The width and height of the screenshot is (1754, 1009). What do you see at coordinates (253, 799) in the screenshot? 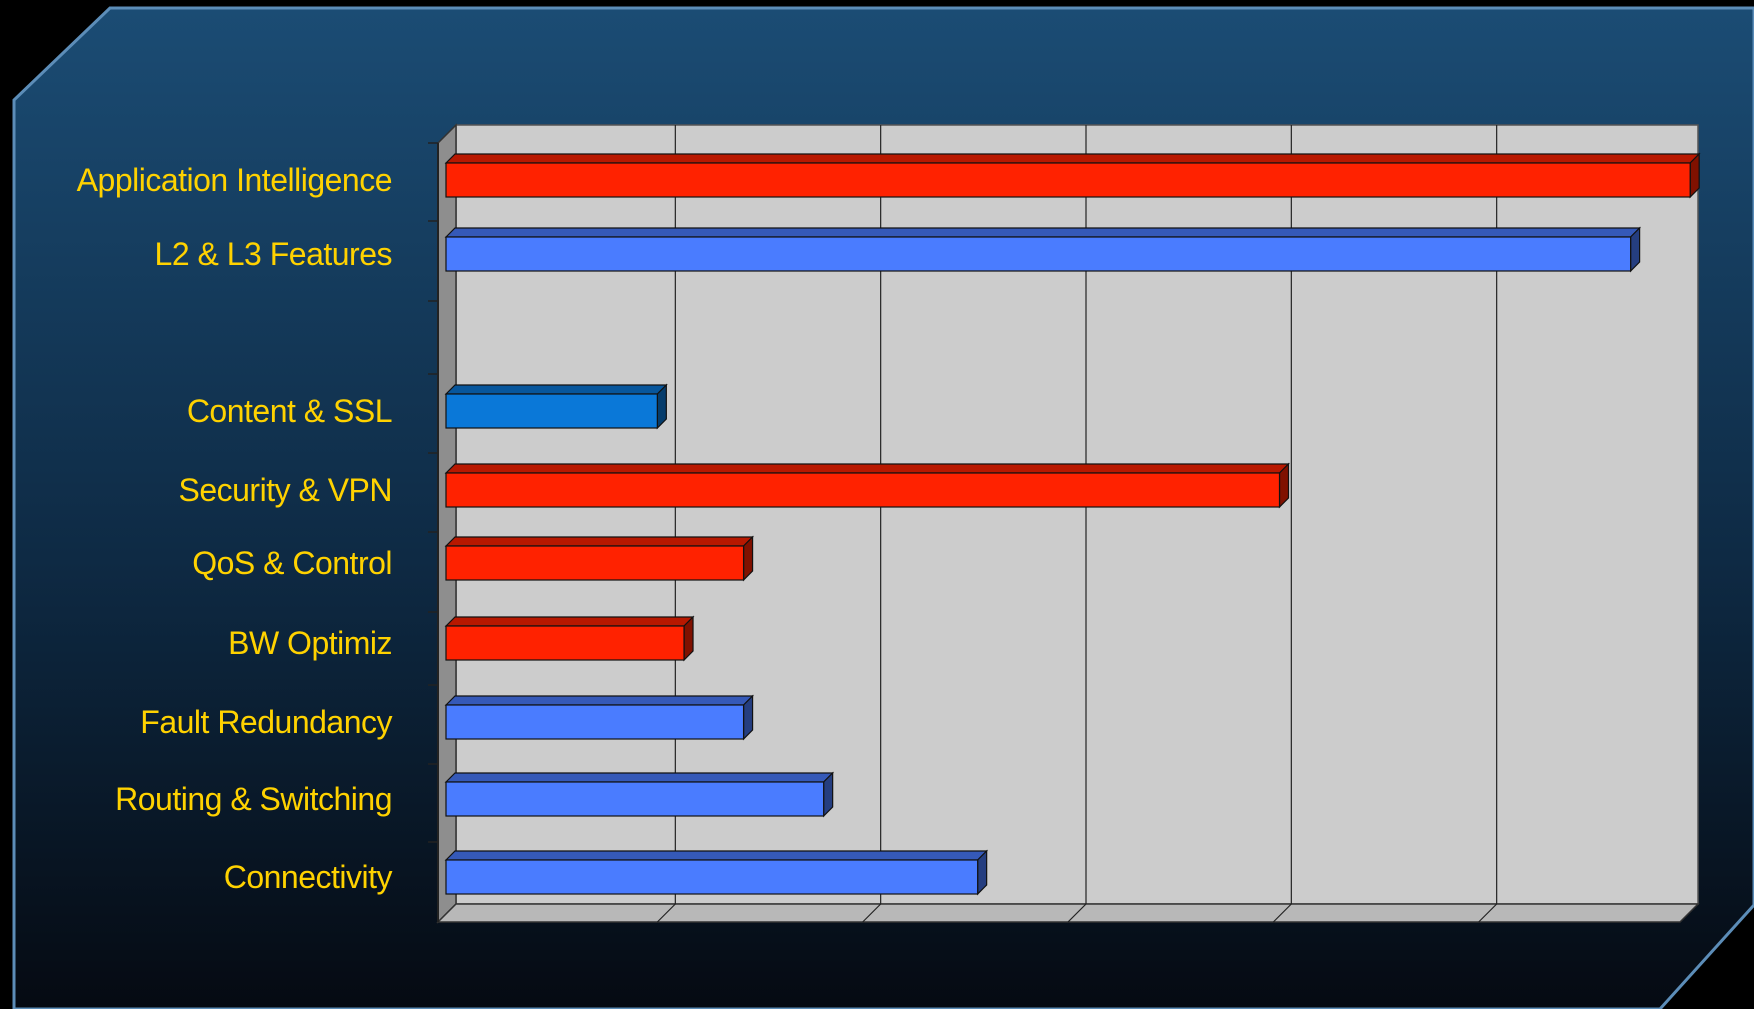
I see `category-label: Routing & Switching` at bounding box center [253, 799].